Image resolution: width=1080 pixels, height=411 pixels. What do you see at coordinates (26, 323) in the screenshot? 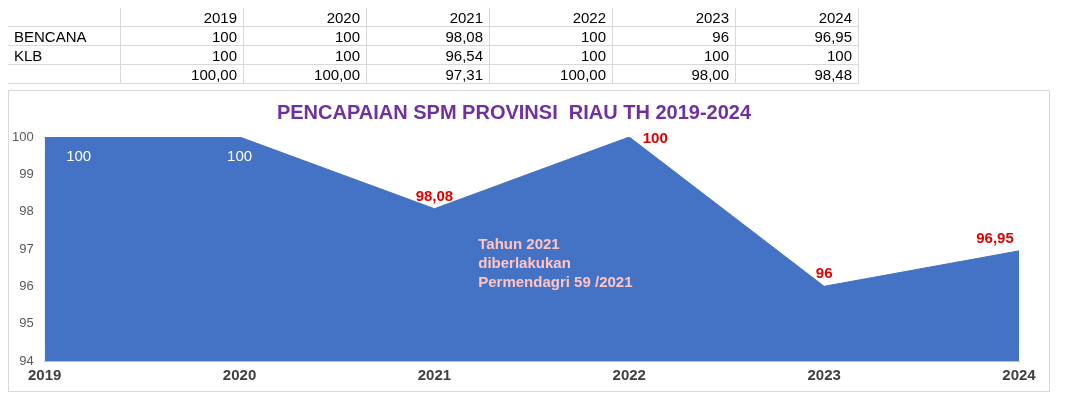
I see `y-tick-label: 95` at bounding box center [26, 323].